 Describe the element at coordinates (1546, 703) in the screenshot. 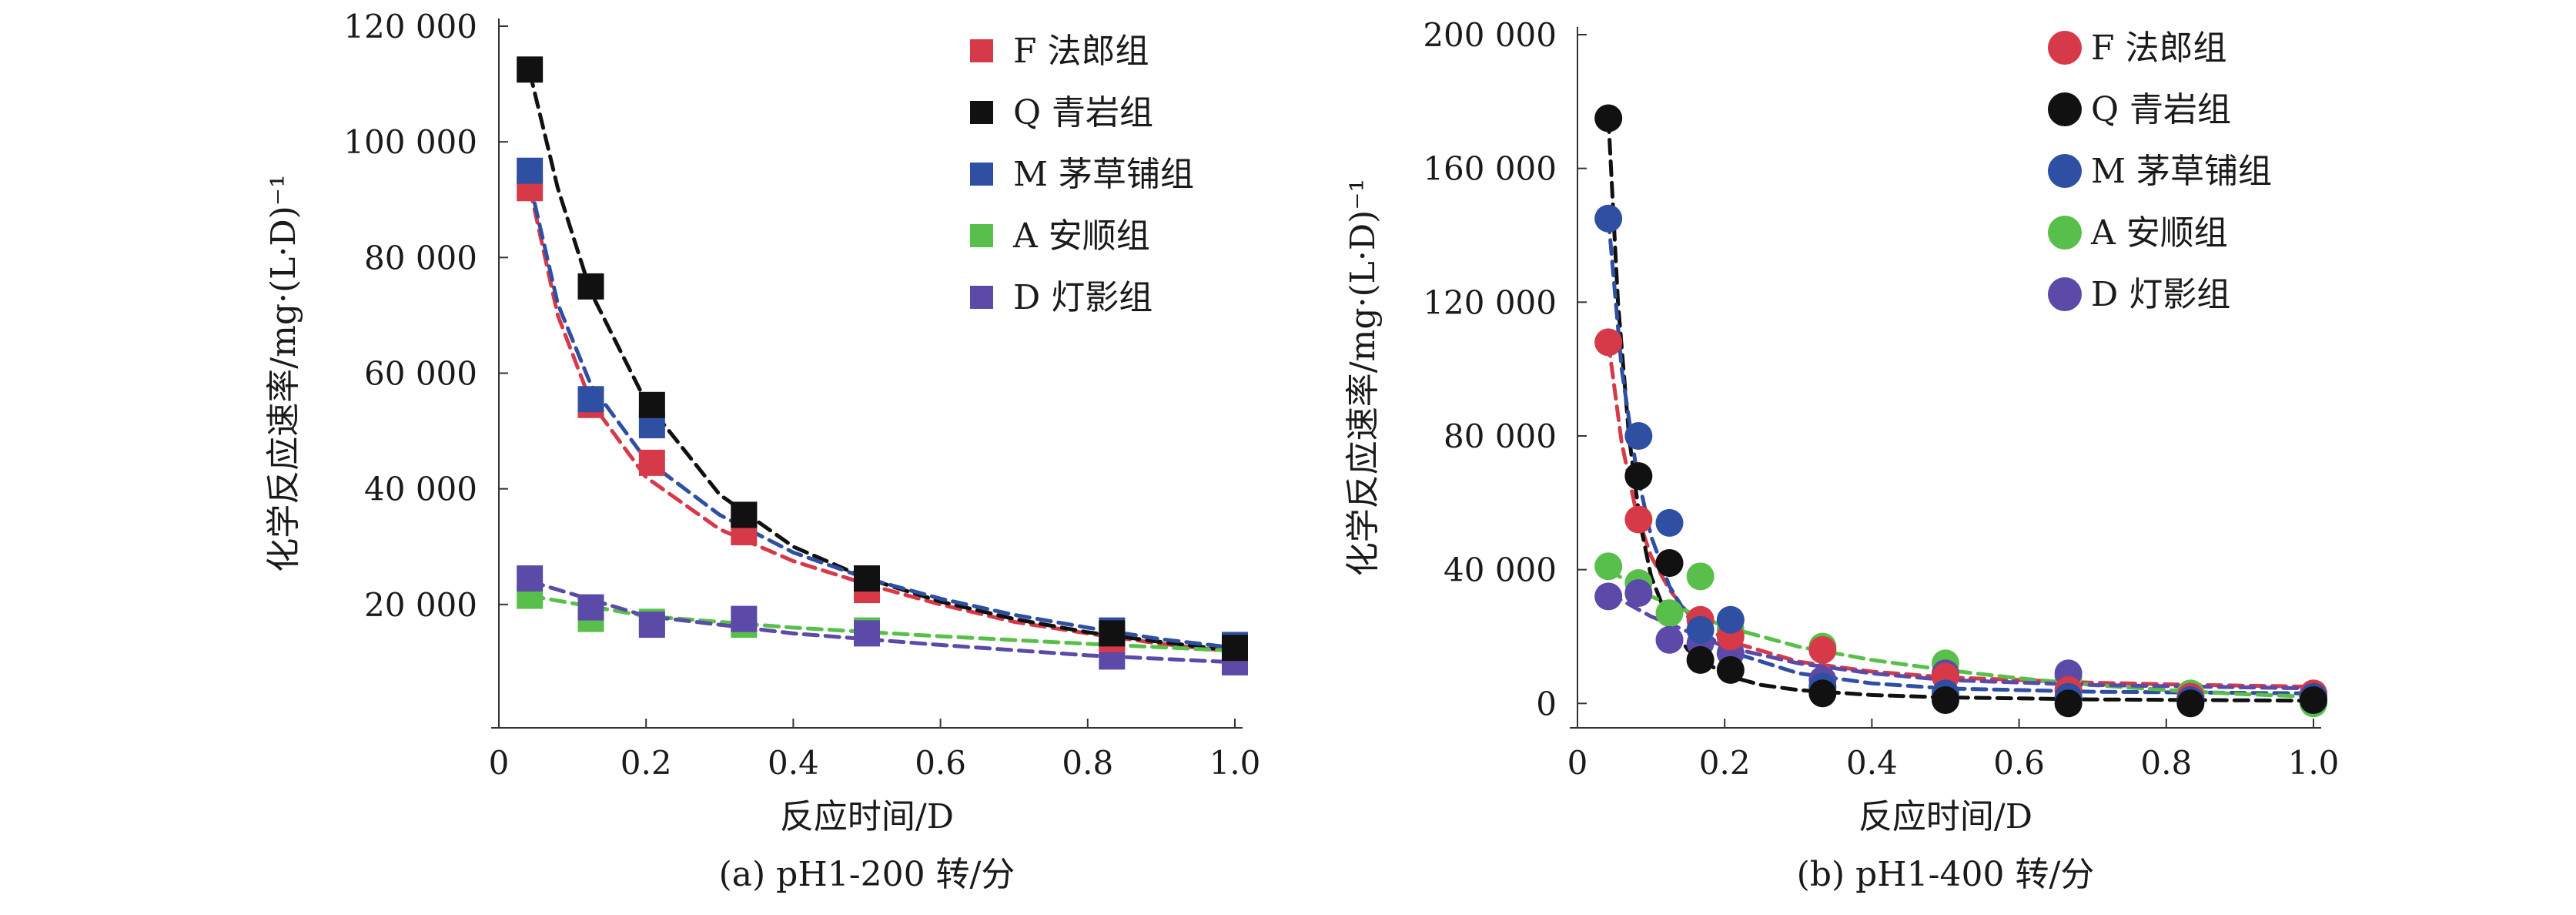

I see `y-tick-label: 0` at that location.